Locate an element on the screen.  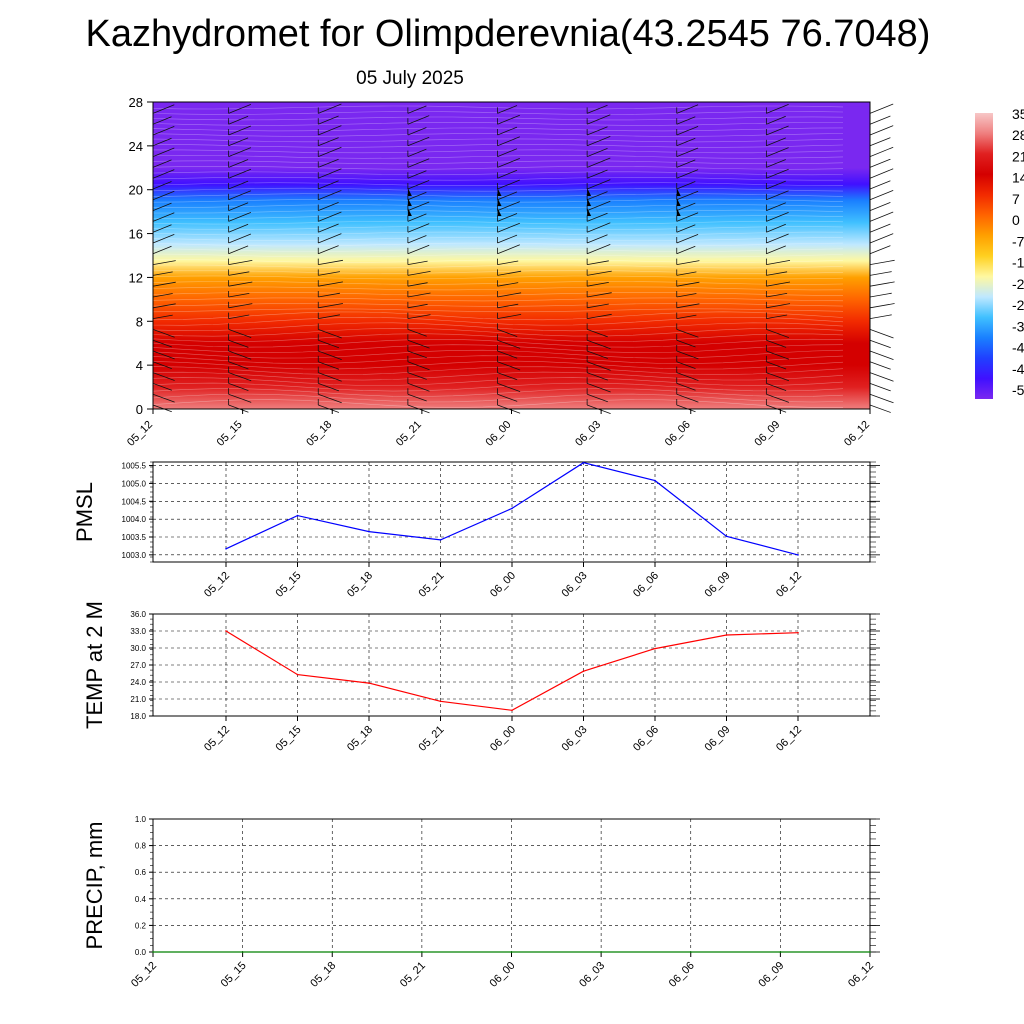
plot-frame is located at coordinates (511, 665).